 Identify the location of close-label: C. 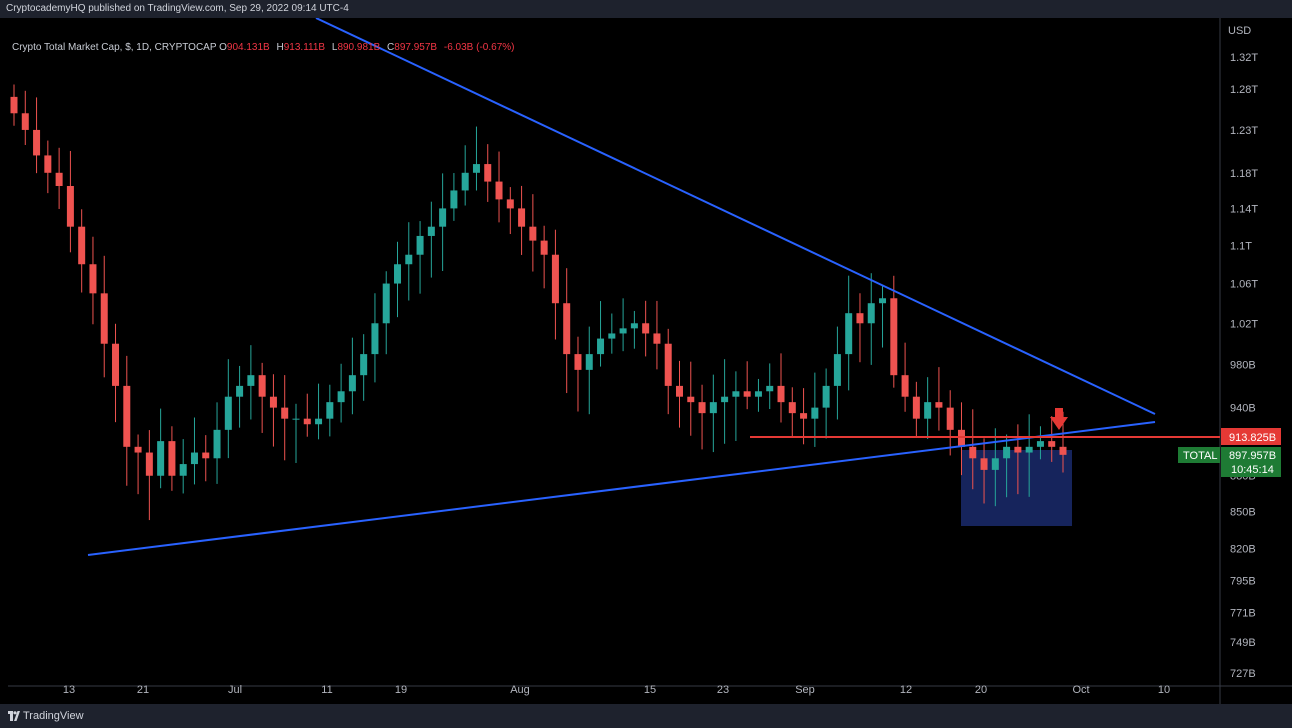
(391, 47).